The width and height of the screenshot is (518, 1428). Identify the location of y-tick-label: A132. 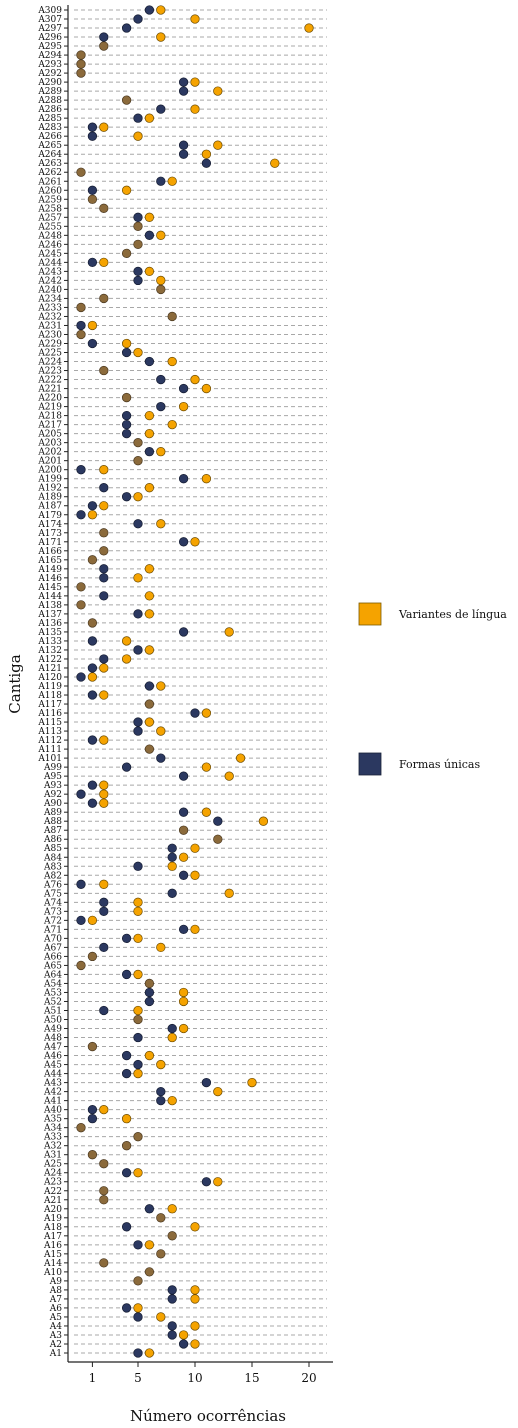
(49, 651).